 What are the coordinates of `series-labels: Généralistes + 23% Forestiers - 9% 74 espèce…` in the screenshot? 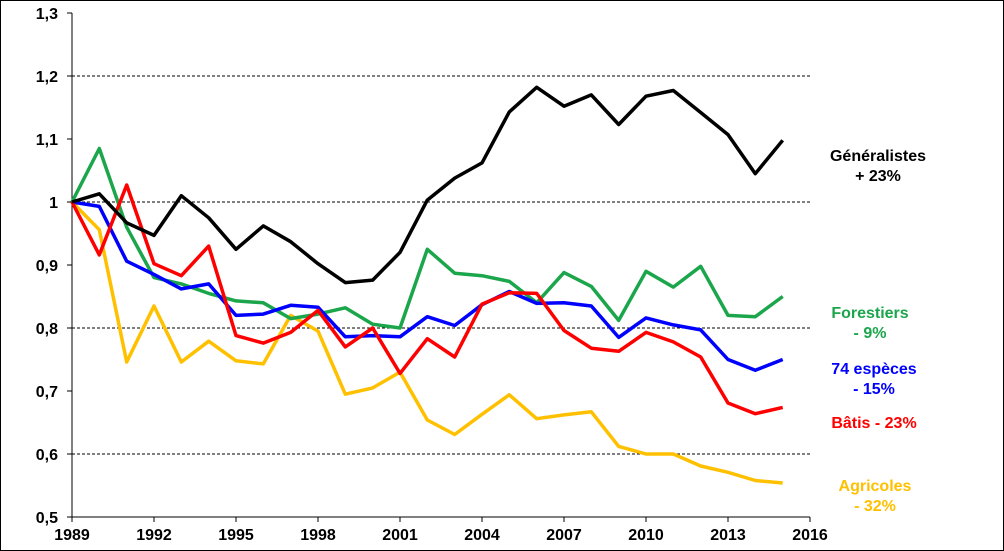 It's located at (878, 331).